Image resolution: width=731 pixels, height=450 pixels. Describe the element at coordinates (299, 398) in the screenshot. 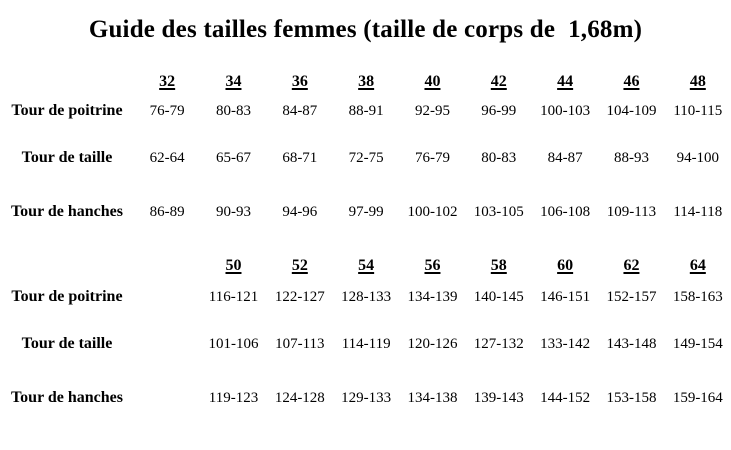

I see `size-value: 124-128` at that location.